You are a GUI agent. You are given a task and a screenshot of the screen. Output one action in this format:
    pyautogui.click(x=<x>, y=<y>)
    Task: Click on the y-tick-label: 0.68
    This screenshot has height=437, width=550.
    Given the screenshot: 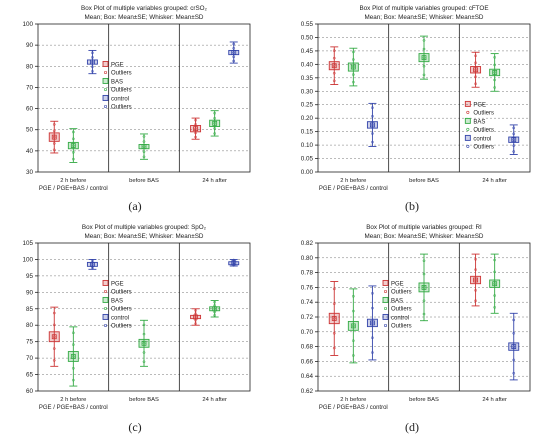 What is the action you would take?
    pyautogui.click(x=307, y=347)
    